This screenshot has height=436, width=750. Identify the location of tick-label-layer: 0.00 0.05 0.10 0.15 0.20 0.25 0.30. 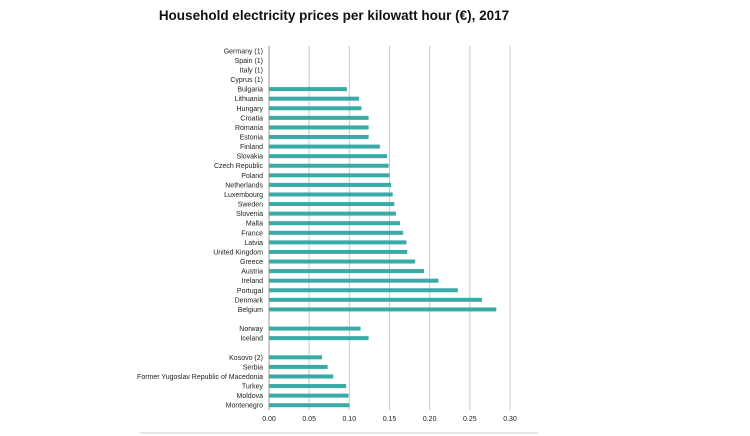
(389, 419).